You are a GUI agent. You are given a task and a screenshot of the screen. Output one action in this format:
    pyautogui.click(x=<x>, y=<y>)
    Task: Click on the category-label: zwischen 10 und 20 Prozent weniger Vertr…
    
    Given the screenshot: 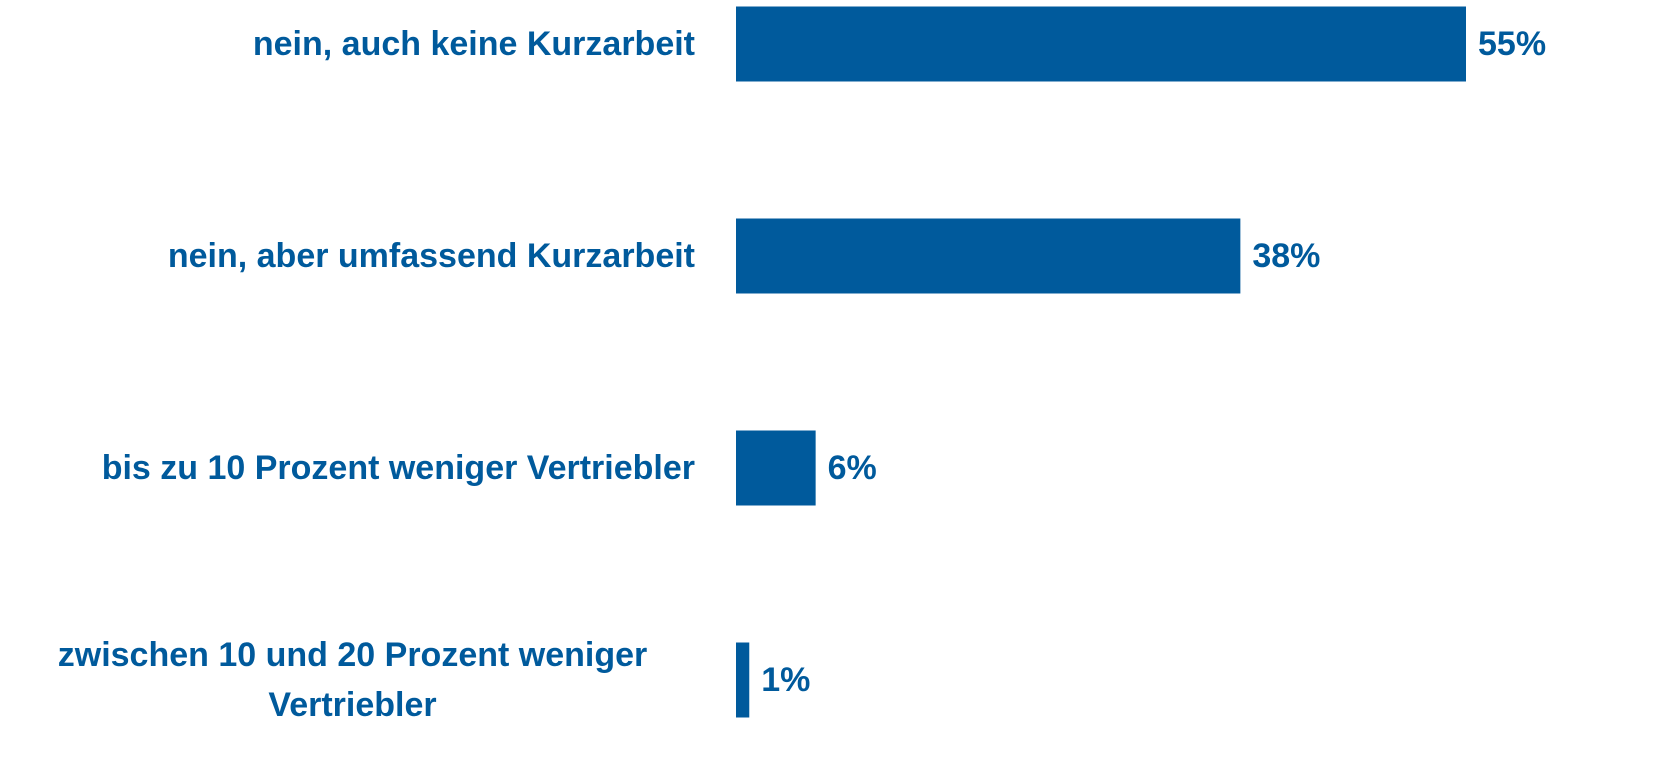 What is the action you would take?
    pyautogui.click(x=352, y=680)
    